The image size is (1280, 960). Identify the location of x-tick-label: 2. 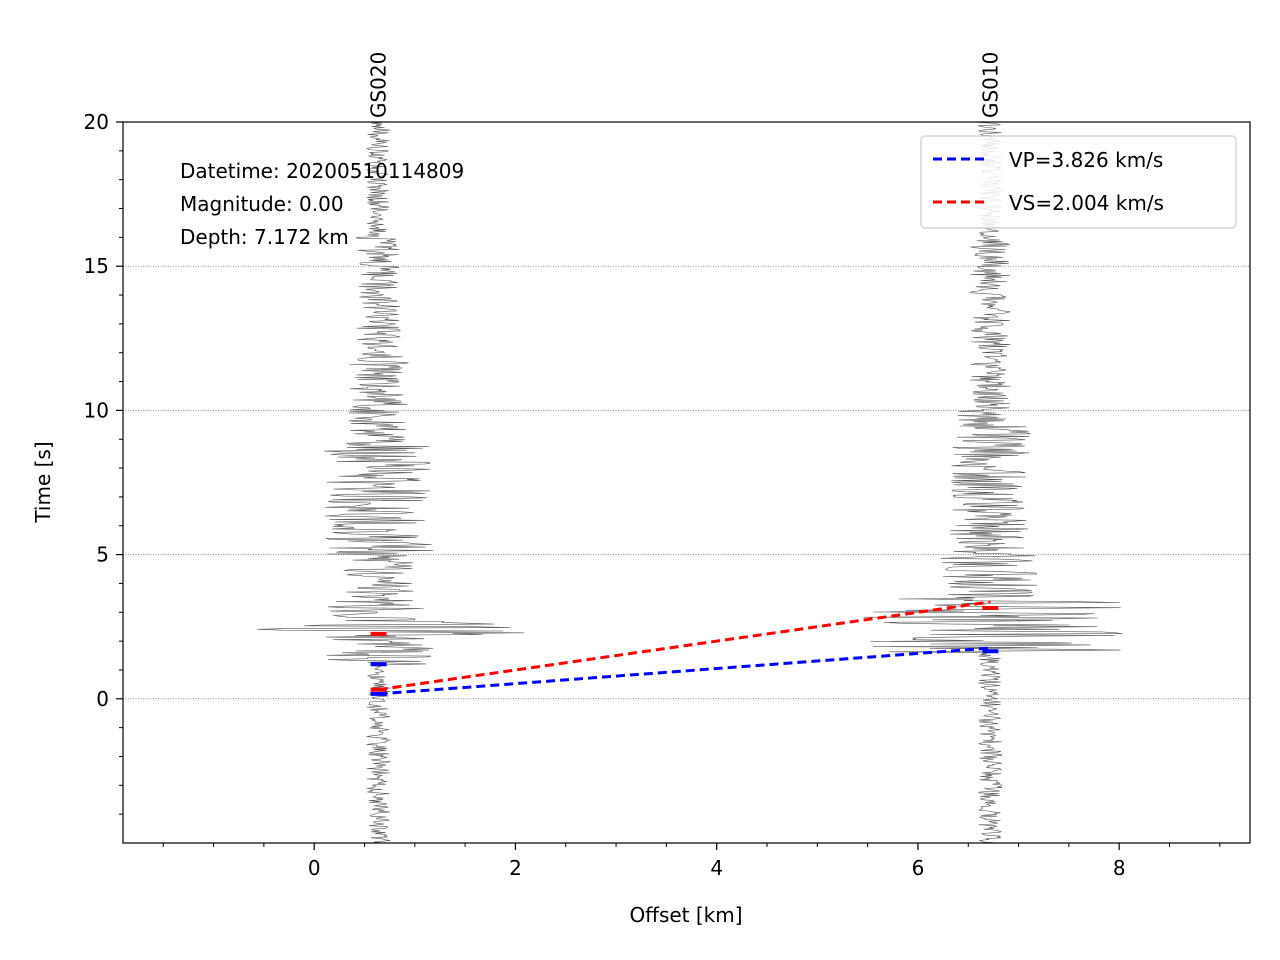
(515, 868).